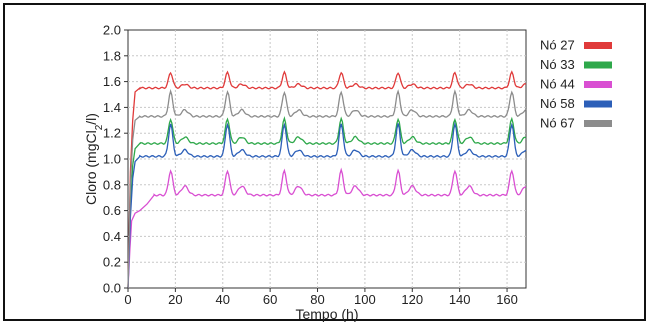 The image size is (652, 325). What do you see at coordinates (557, 84) in the screenshot?
I see `legend-label: Nó 44` at bounding box center [557, 84].